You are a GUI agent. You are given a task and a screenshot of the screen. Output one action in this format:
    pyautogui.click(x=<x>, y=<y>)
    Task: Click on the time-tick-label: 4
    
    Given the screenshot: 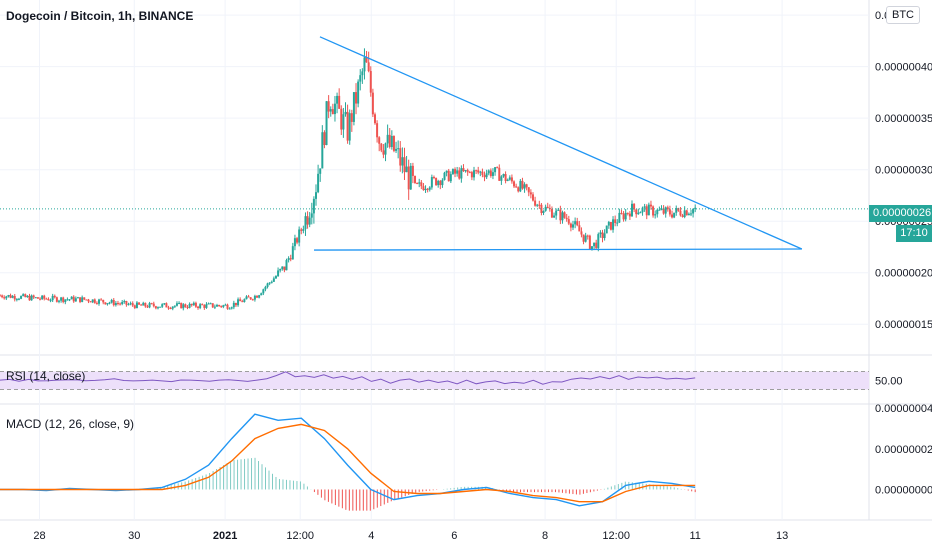 What is the action you would take?
    pyautogui.click(x=371, y=536)
    